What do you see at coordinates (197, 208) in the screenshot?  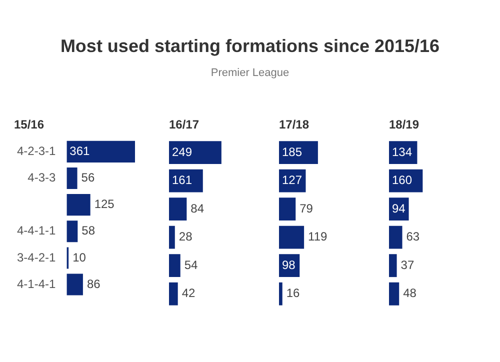 I see `data-label: 84` at bounding box center [197, 208].